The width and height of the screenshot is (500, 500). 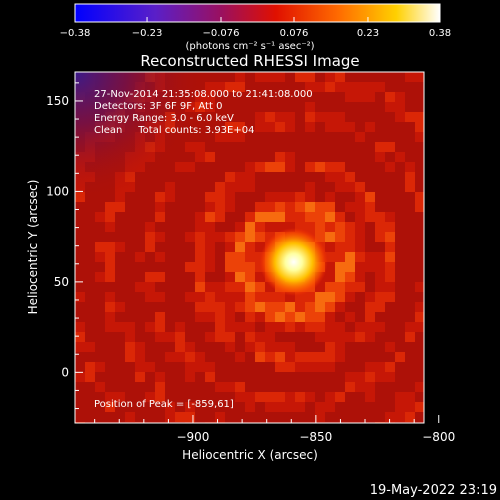 What do you see at coordinates (440, 33) in the screenshot?
I see `colorbar-tick-label: 0.38` at bounding box center [440, 33].